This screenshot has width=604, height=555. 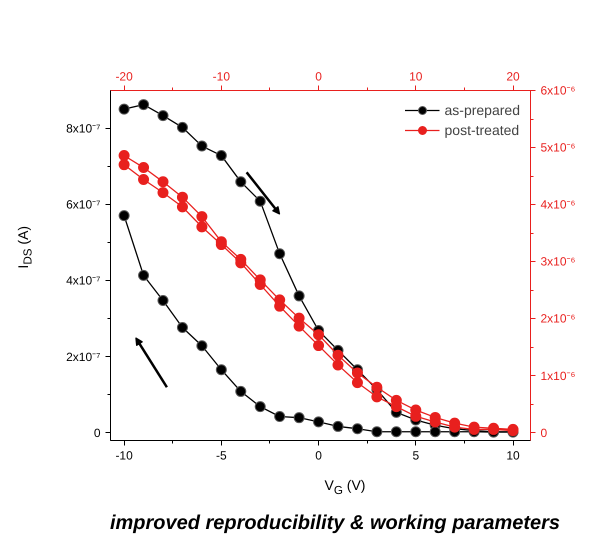 What do you see at coordinates (83, 205) in the screenshot?
I see `y-tick-label: 6x10⁻⁷` at bounding box center [83, 205].